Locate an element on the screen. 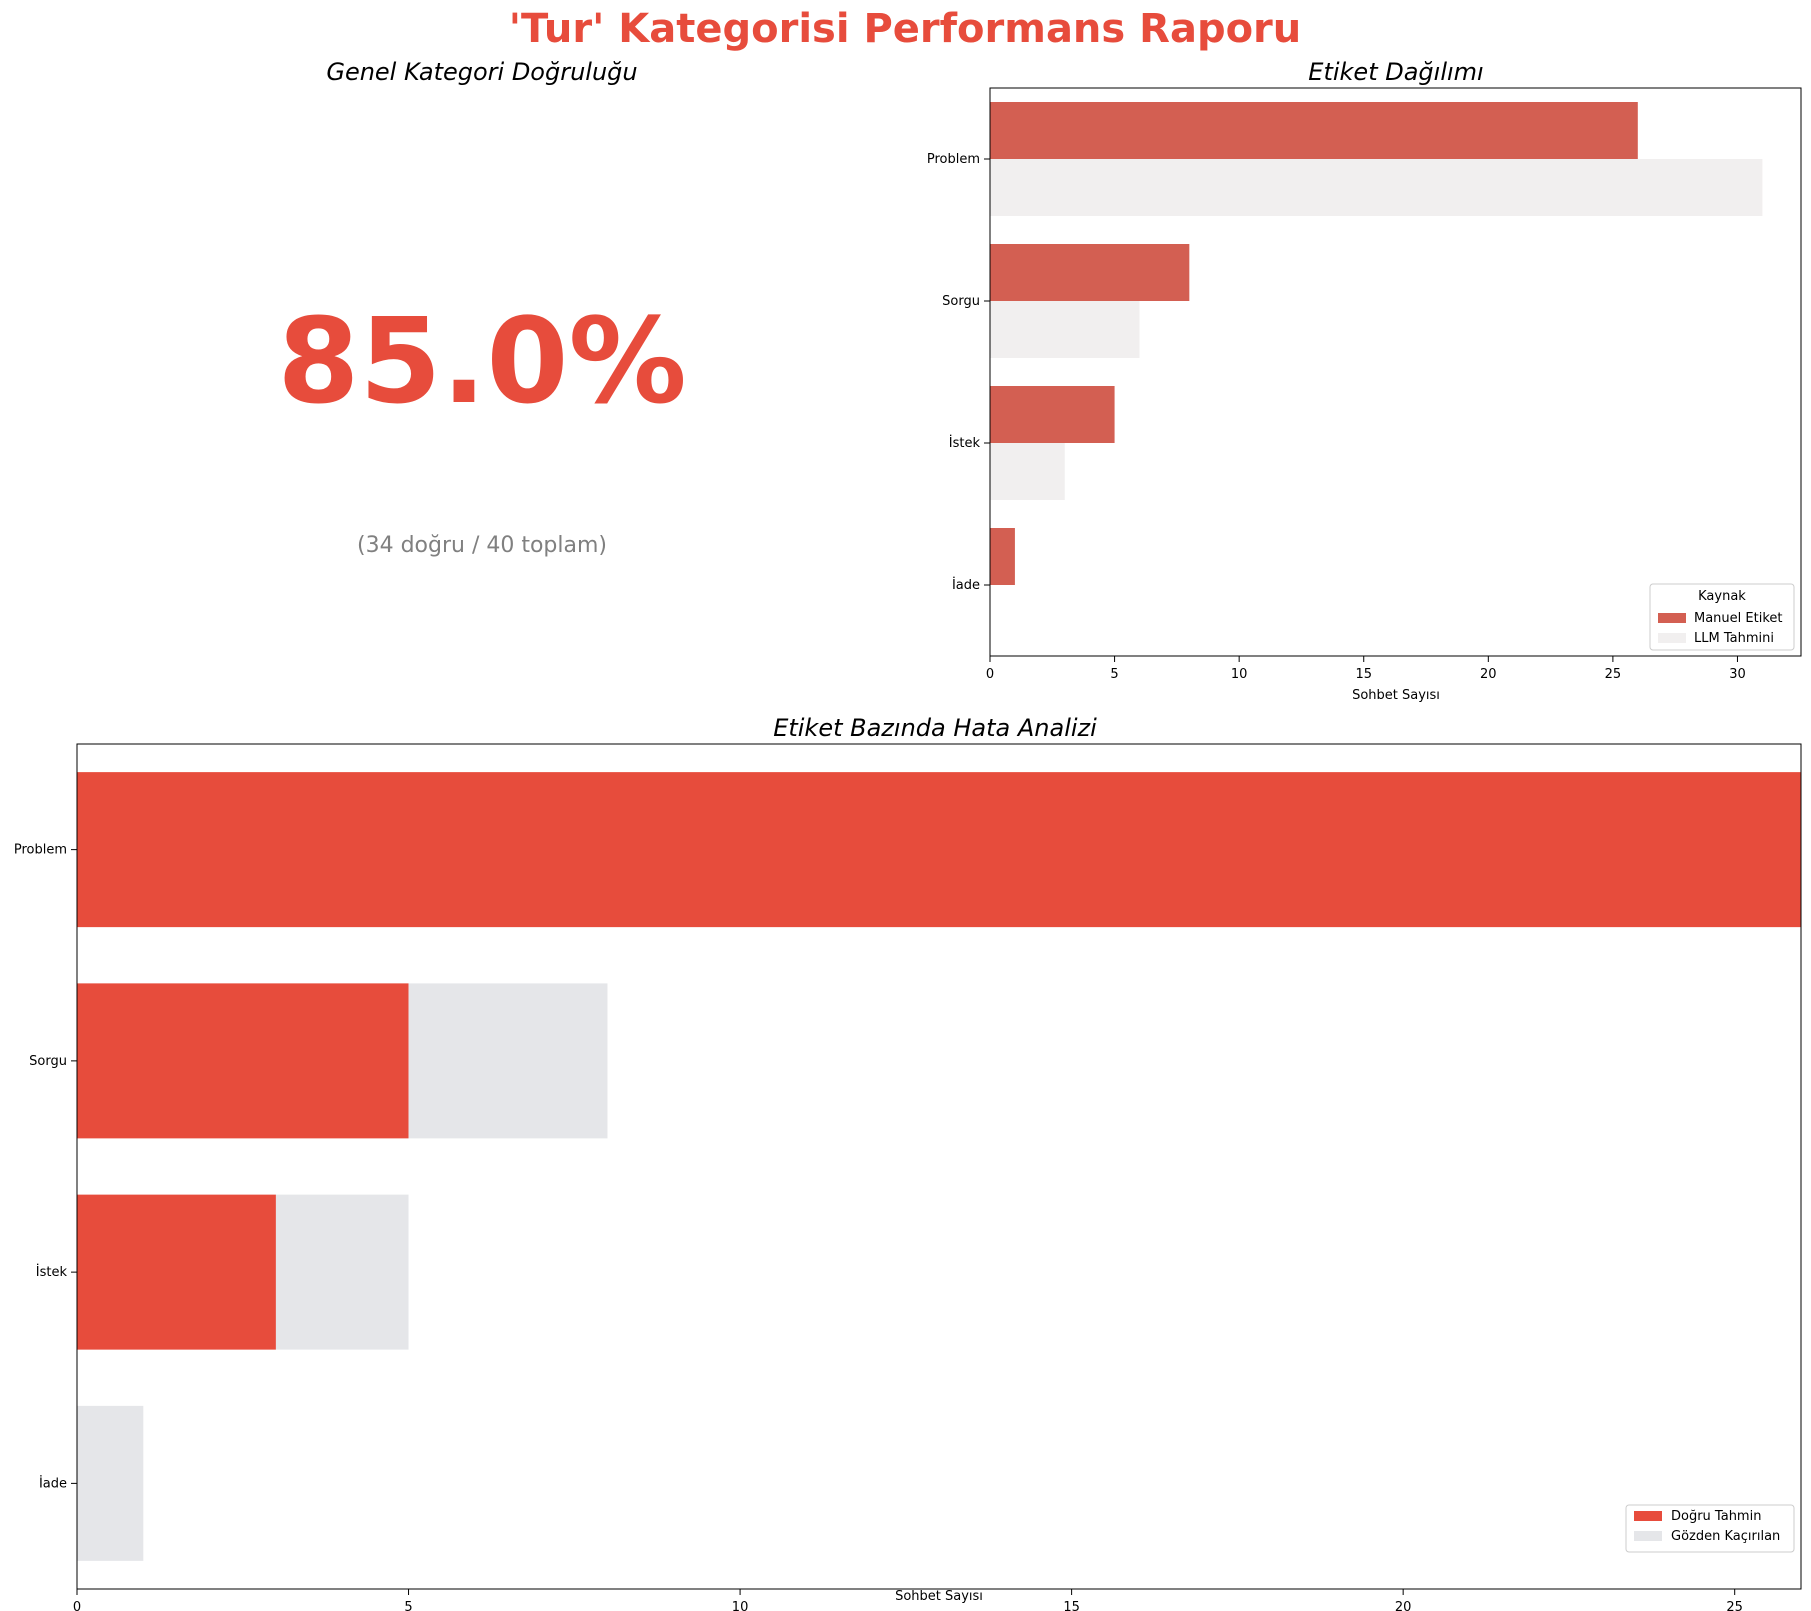 This screenshot has height=1611, width=1811. distribution-x-axis-label: Sohbet Sayısı is located at coordinates (1396, 695).